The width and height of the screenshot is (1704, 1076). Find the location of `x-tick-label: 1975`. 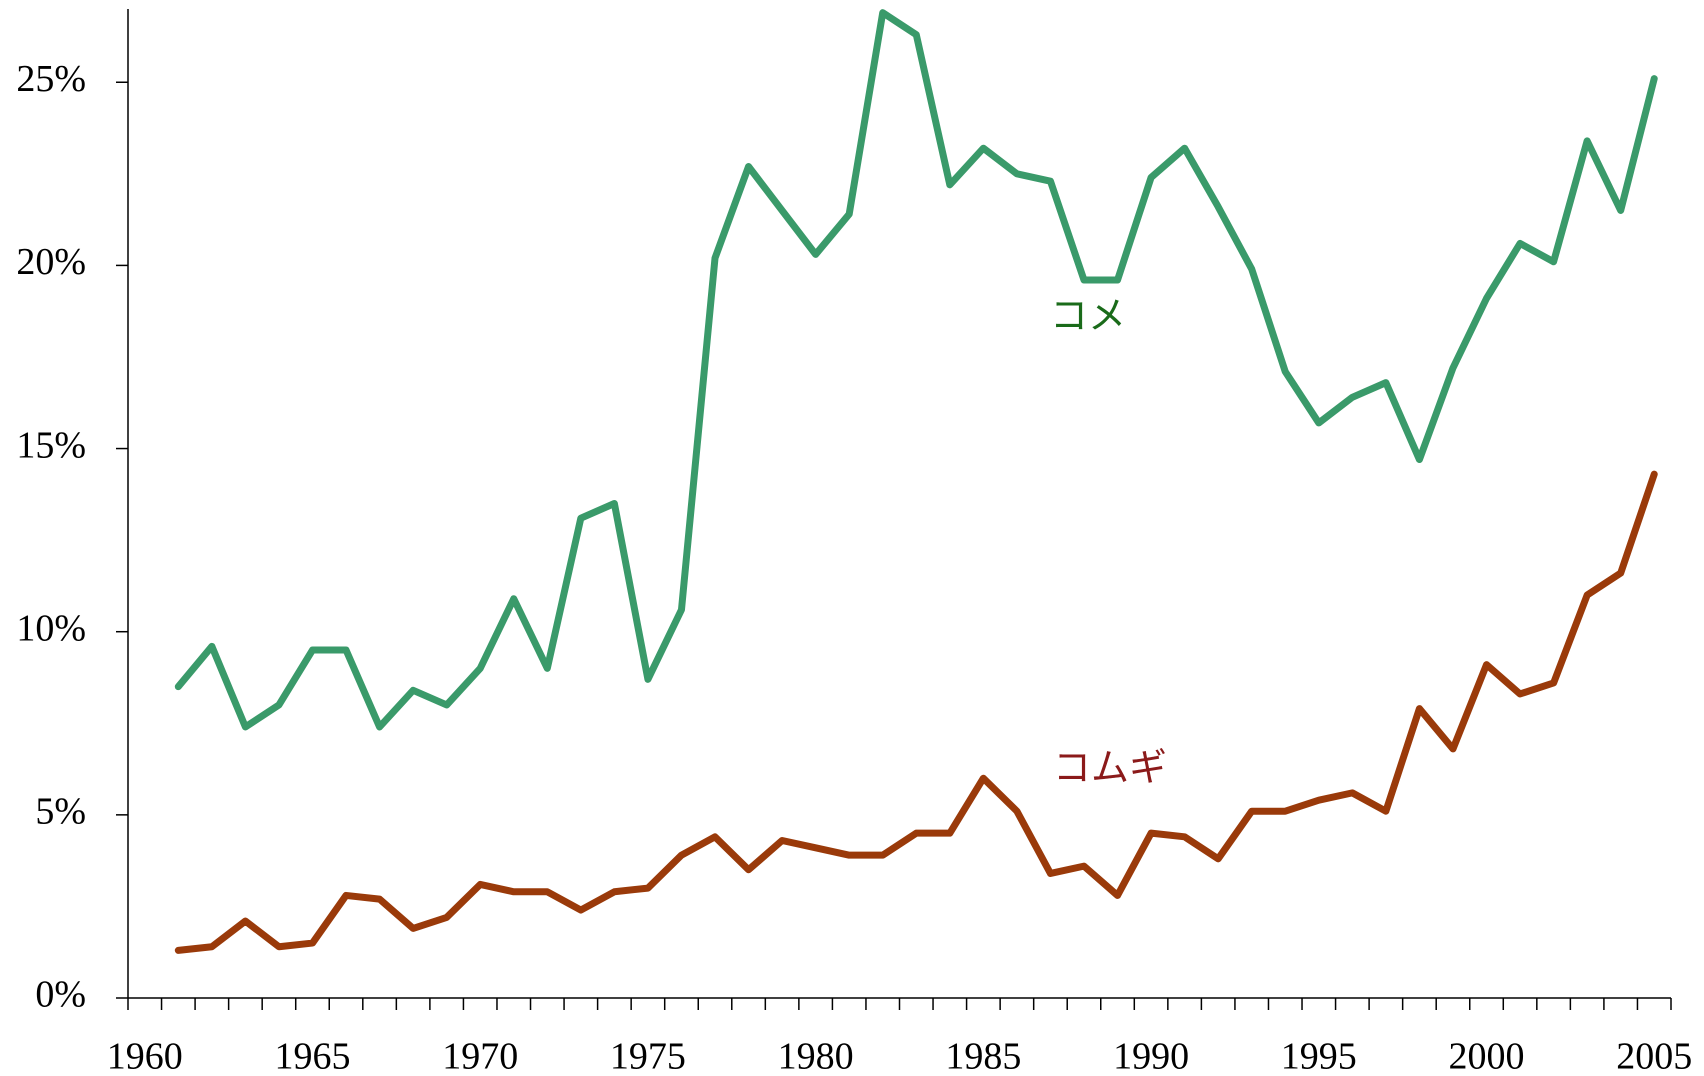

x-tick-label: 1975 is located at coordinates (648, 1056).